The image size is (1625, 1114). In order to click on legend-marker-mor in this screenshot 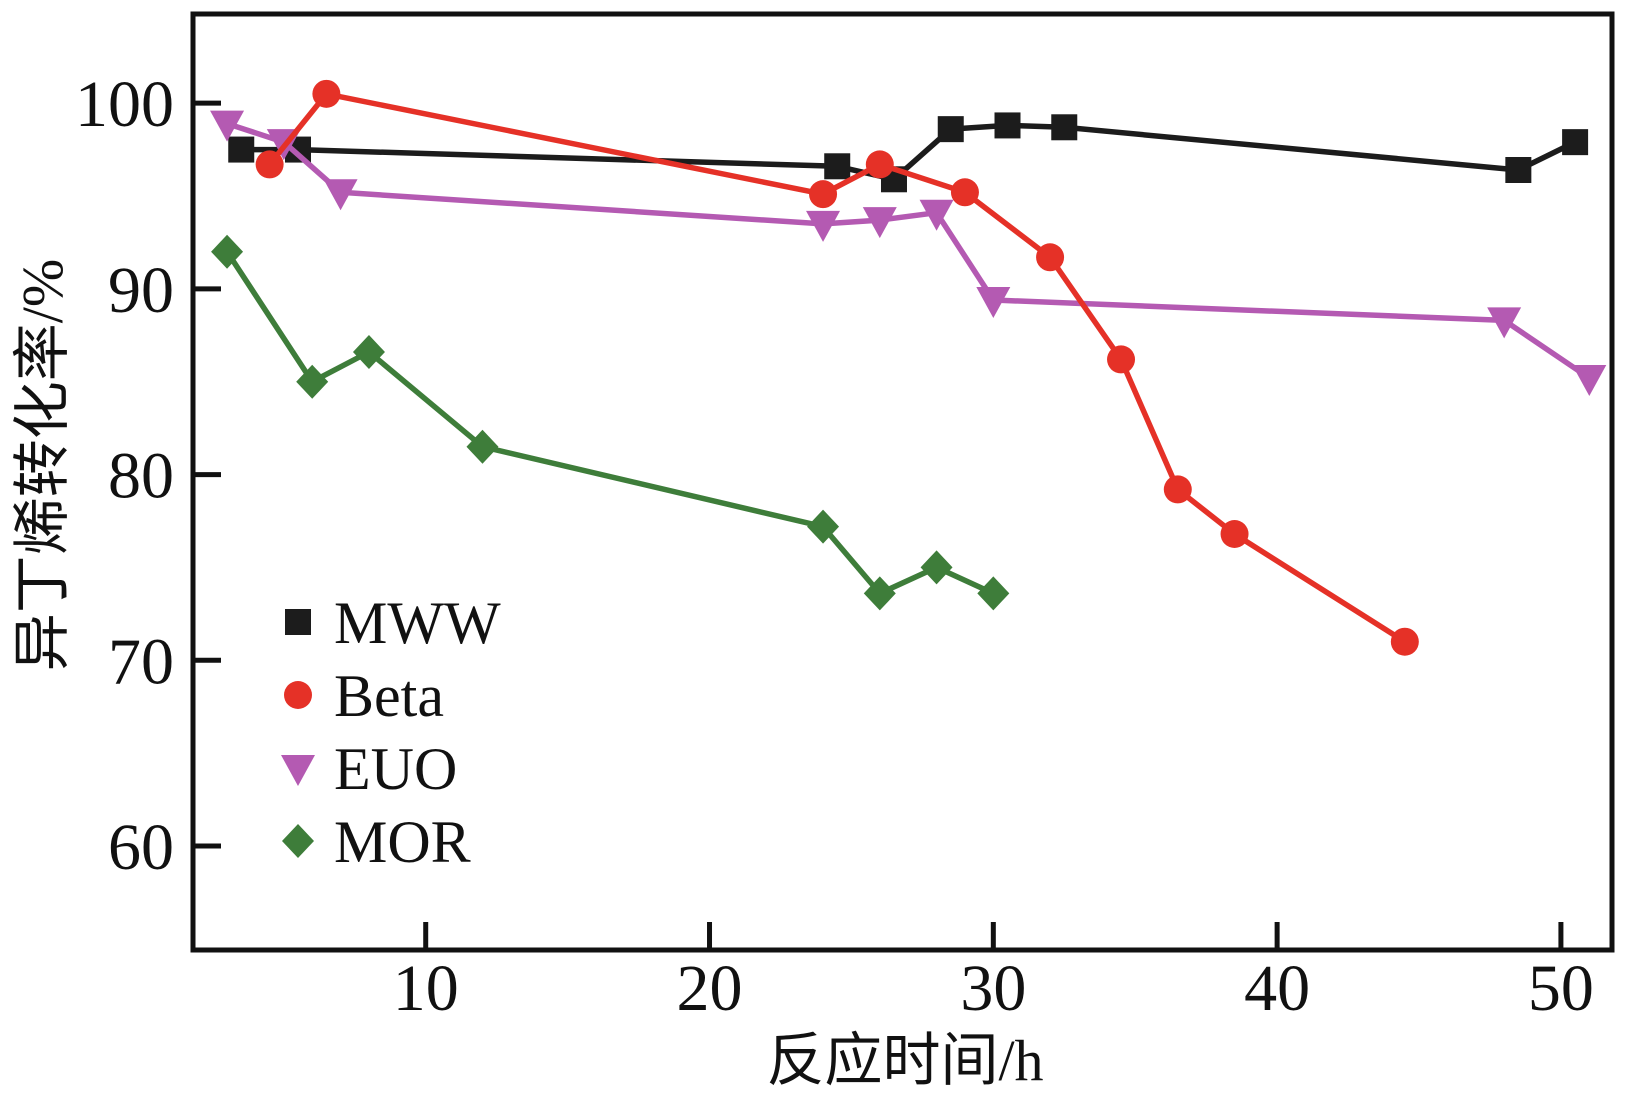, I will do `click(298, 841)`.